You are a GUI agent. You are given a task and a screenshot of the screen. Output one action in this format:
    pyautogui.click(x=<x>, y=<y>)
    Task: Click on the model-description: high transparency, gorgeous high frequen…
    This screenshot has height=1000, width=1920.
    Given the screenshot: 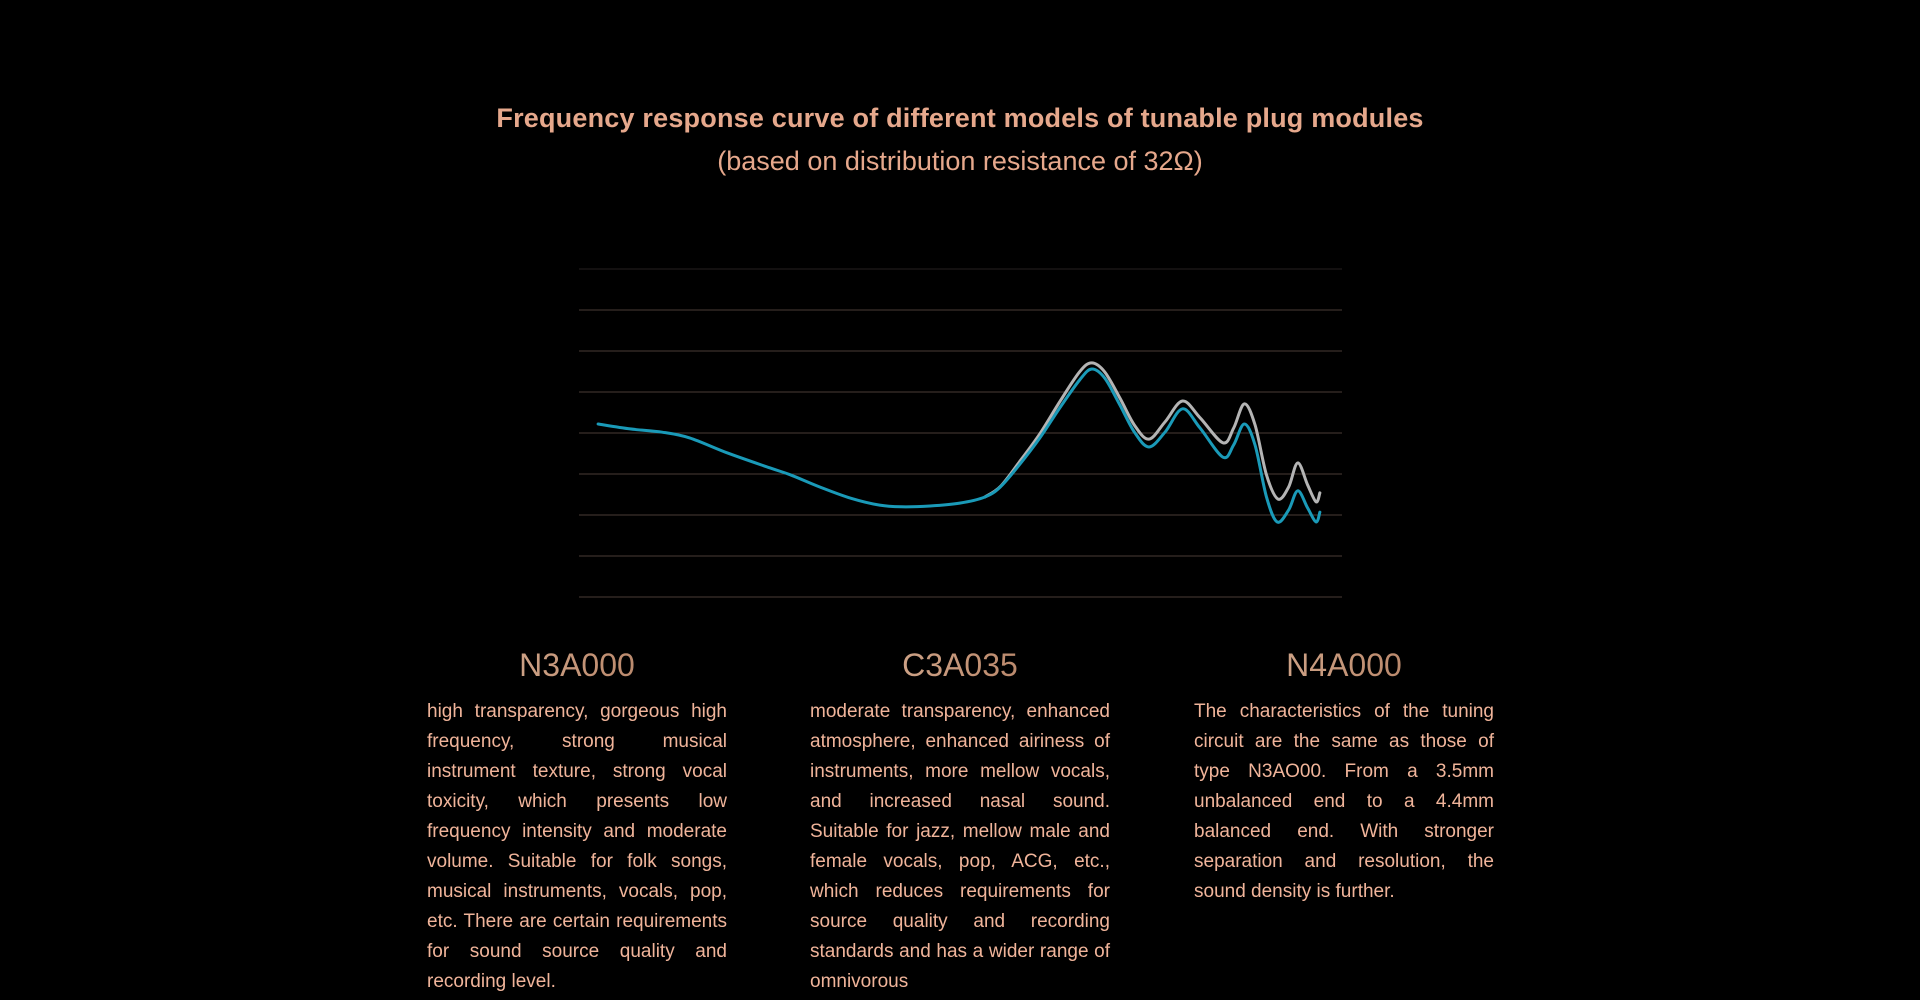 What is the action you would take?
    pyautogui.click(x=577, y=846)
    